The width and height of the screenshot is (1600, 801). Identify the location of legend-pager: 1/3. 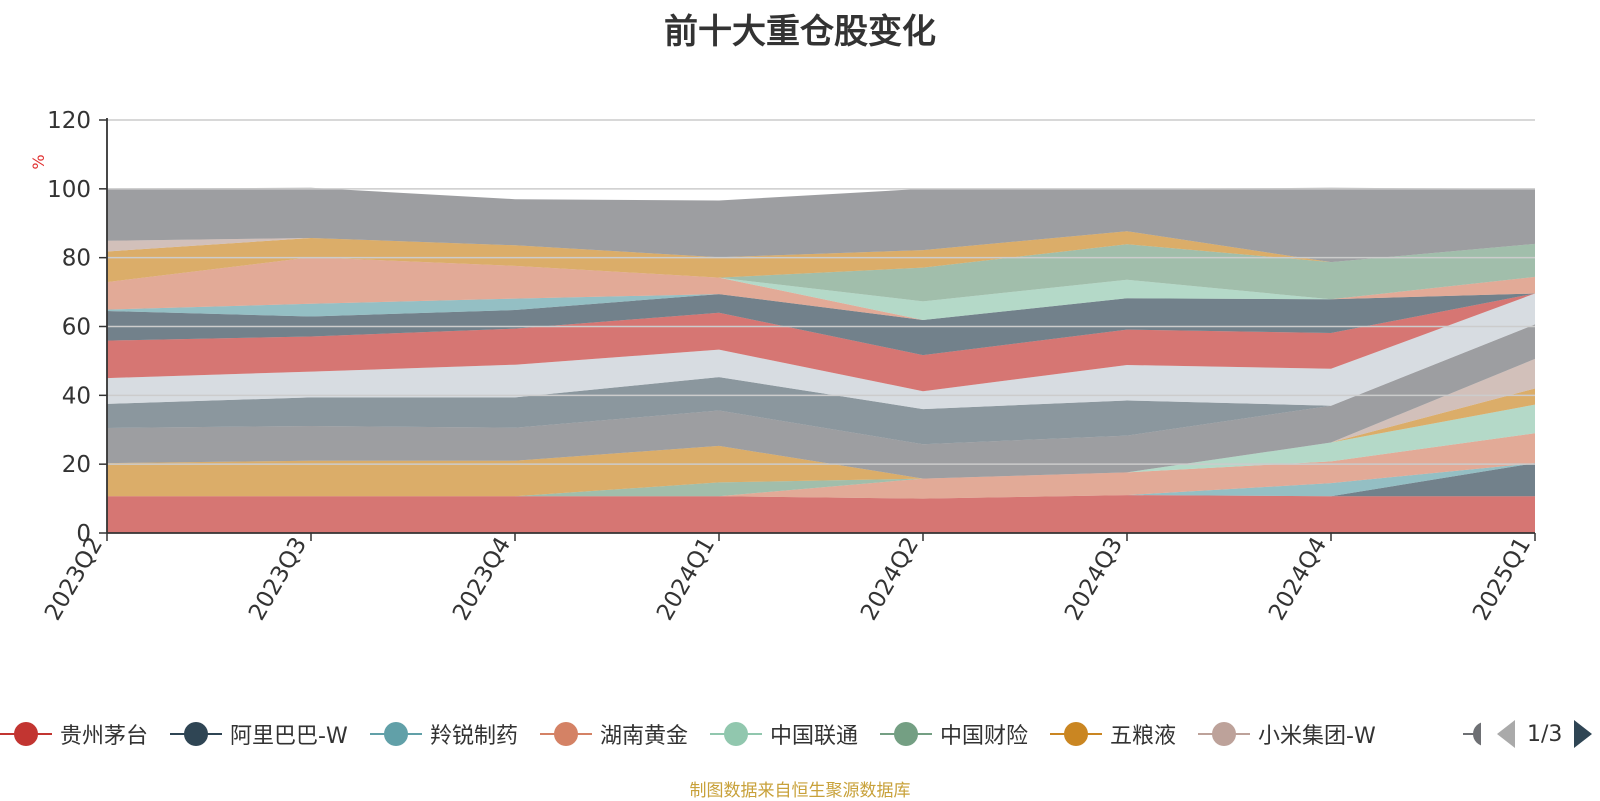
(1545, 734).